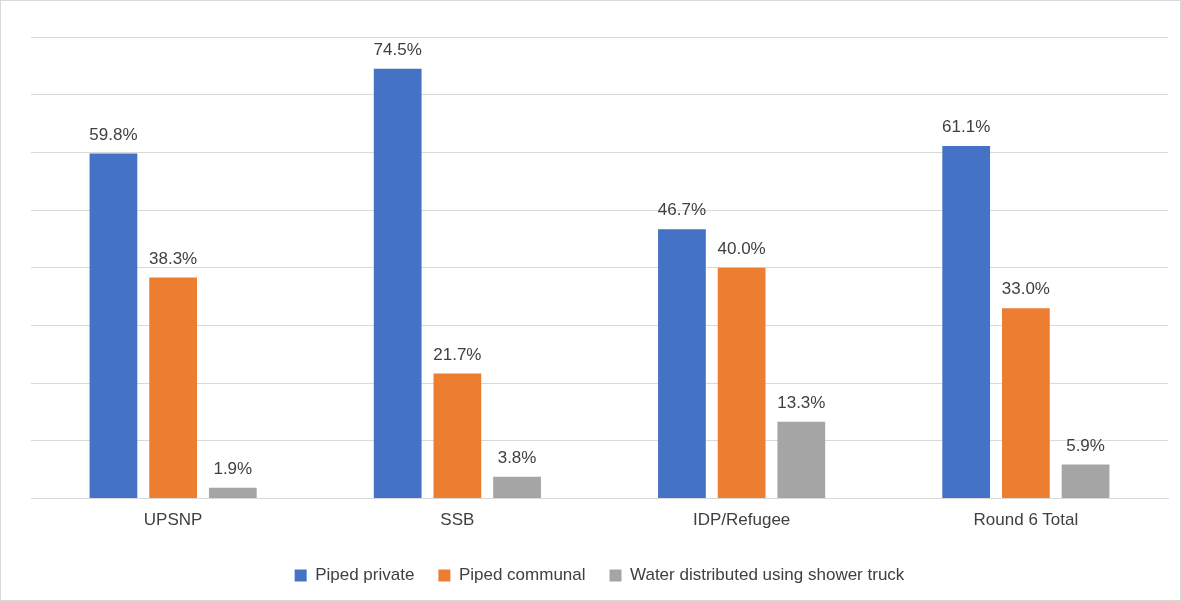  Describe the element at coordinates (1025, 289) in the screenshot. I see `data-label: 33.0%` at that location.